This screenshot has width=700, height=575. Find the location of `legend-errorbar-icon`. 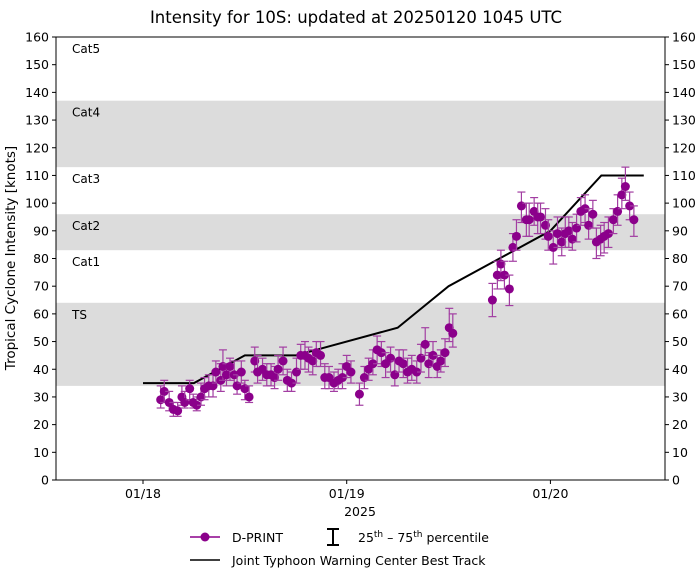

legend-errorbar-icon is located at coordinates (333, 537).